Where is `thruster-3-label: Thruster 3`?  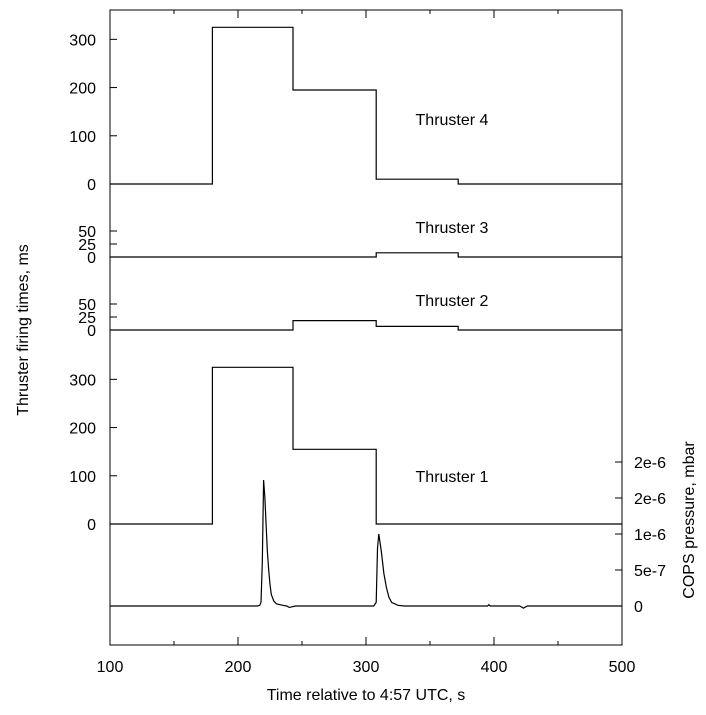 thruster-3-label: Thruster 3 is located at coordinates (452, 228).